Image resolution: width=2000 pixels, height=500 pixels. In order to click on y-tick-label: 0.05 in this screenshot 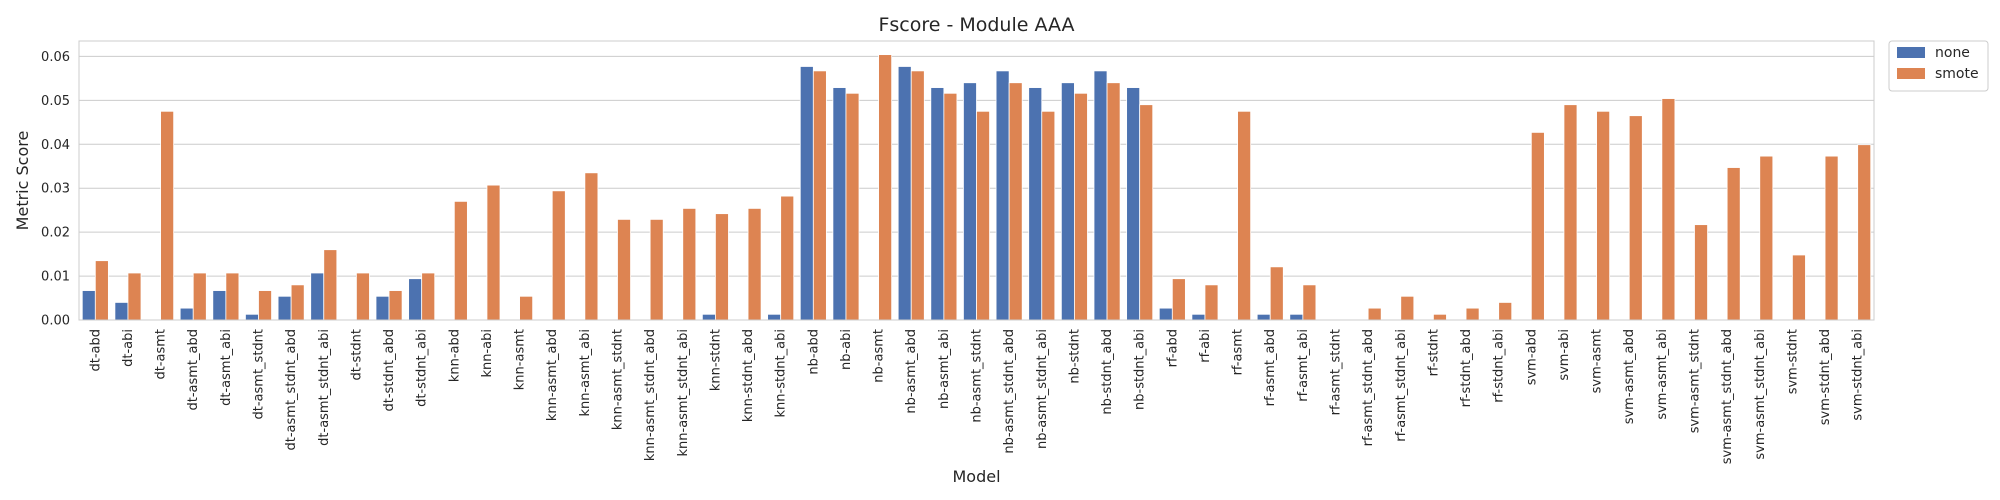, I will do `click(55, 101)`.